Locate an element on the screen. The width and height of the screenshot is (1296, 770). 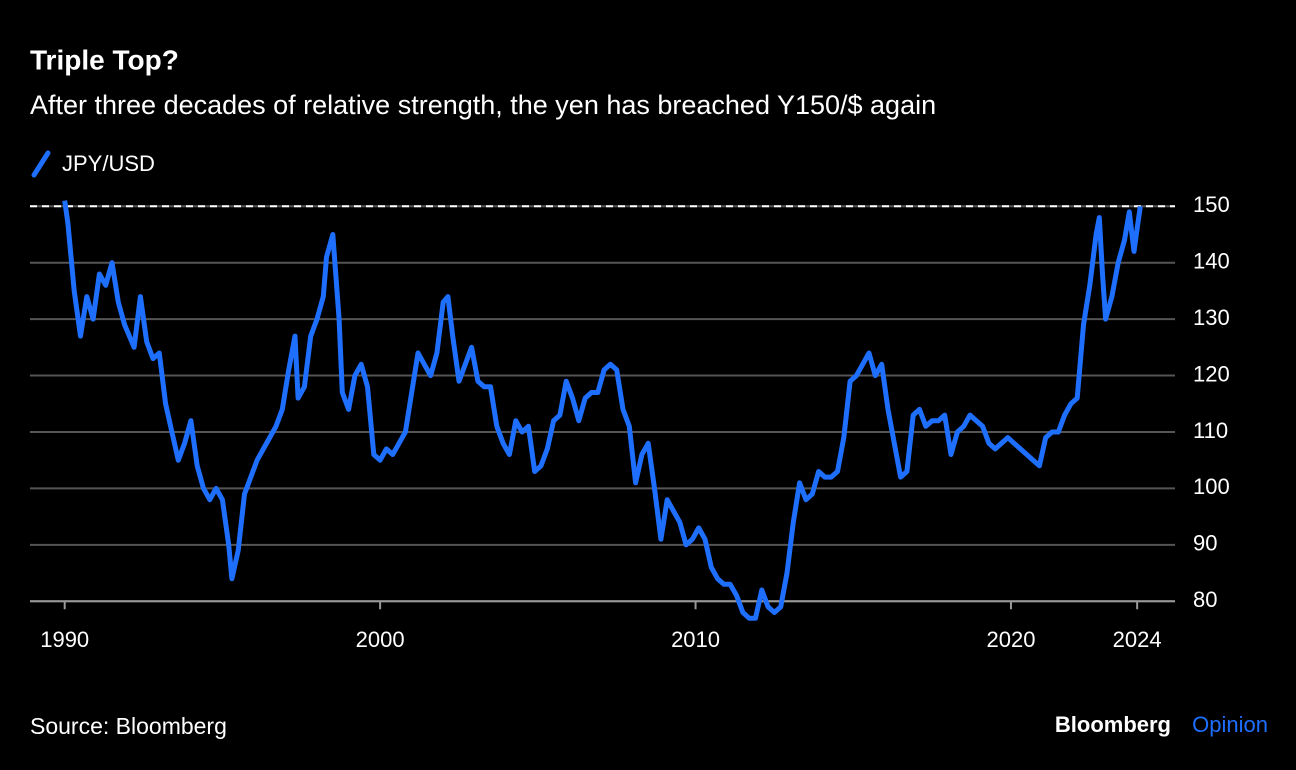
x-tick-label: 1990 is located at coordinates (64, 639).